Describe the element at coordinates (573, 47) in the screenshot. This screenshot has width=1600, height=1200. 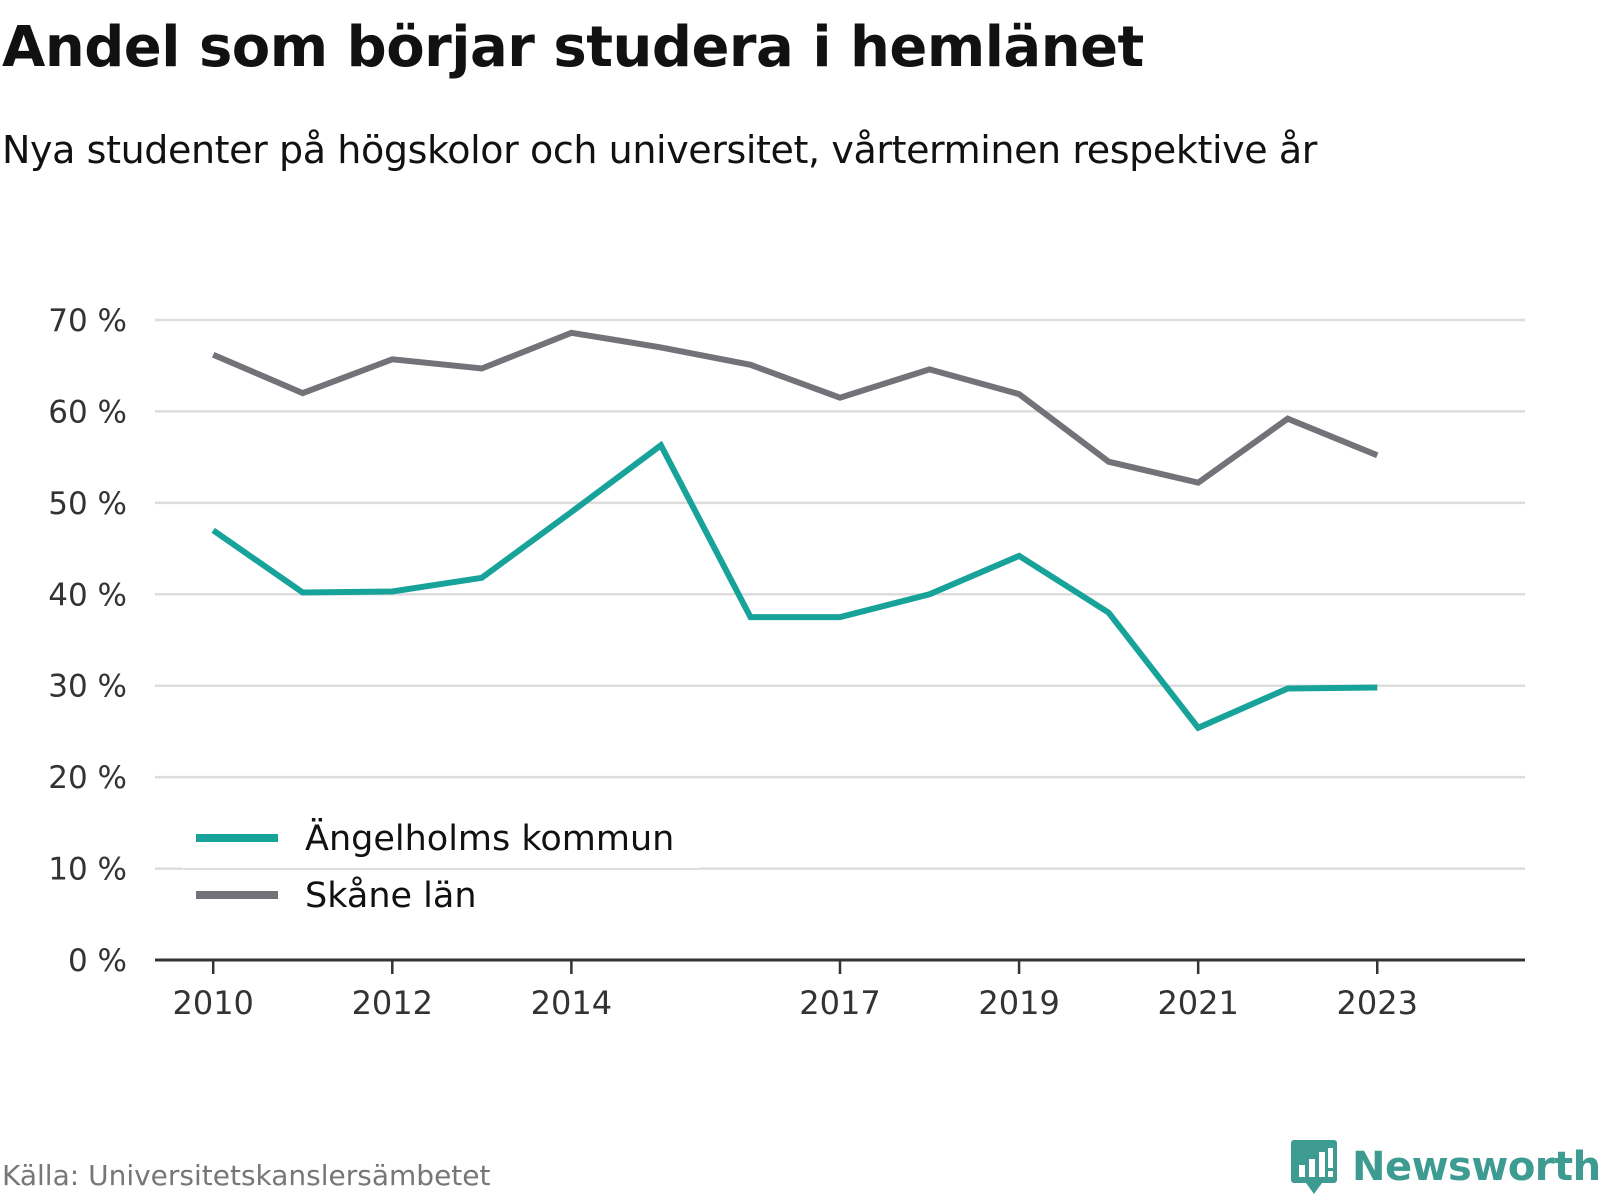
I see `chart-title: Andel som börjar studera i hemlänet` at that location.